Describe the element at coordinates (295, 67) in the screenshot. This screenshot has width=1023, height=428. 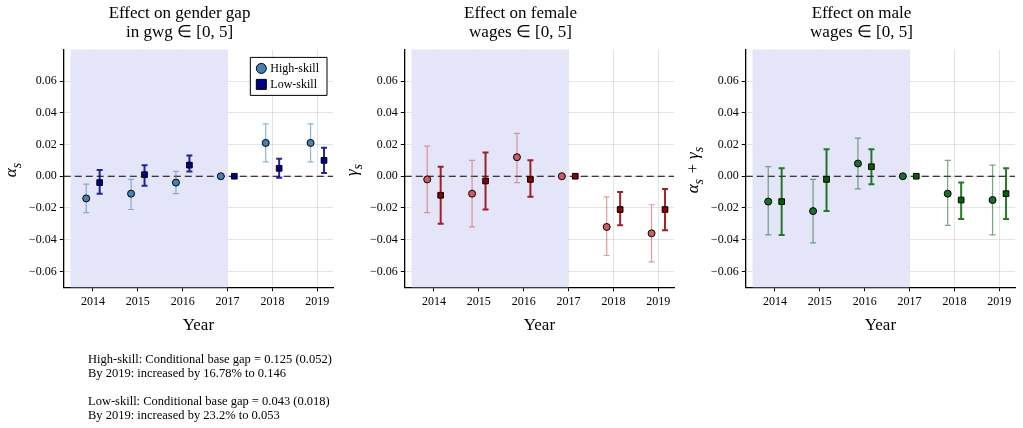
I see `legend-label: High-skill` at that location.